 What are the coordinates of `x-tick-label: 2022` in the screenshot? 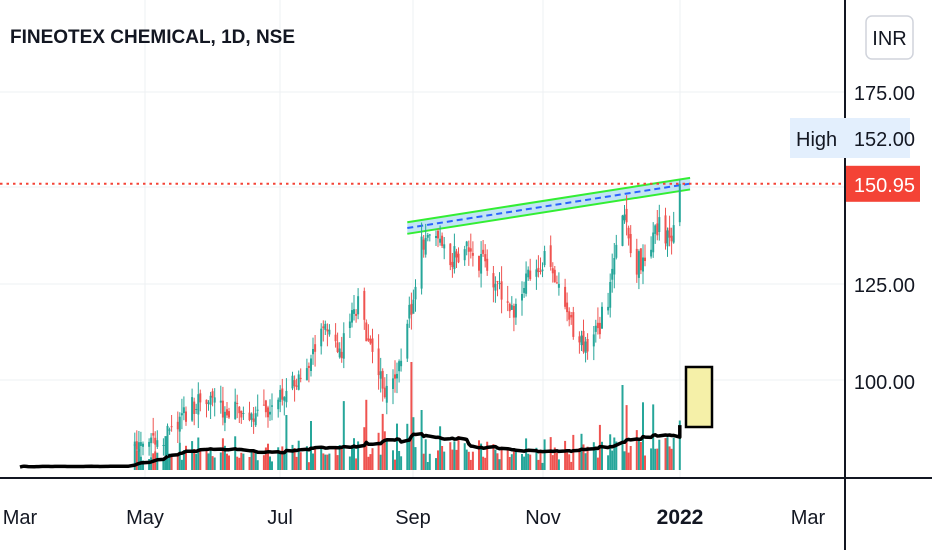 It's located at (680, 517).